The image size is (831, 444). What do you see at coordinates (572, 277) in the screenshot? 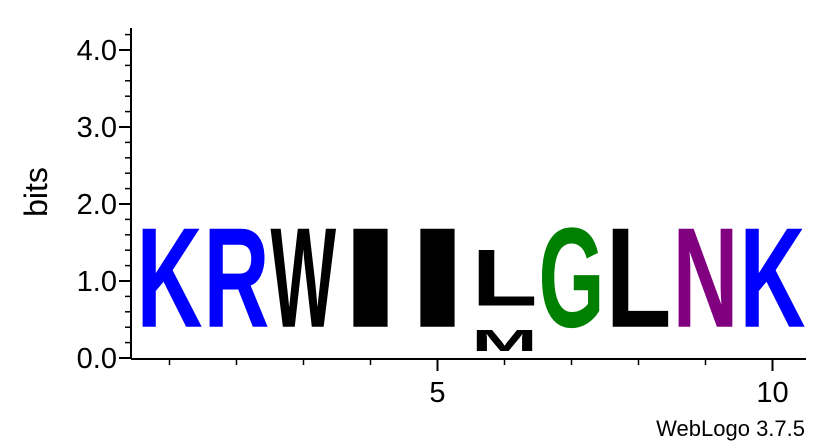
I see `logo-letter-pos7-G: G` at bounding box center [572, 277].